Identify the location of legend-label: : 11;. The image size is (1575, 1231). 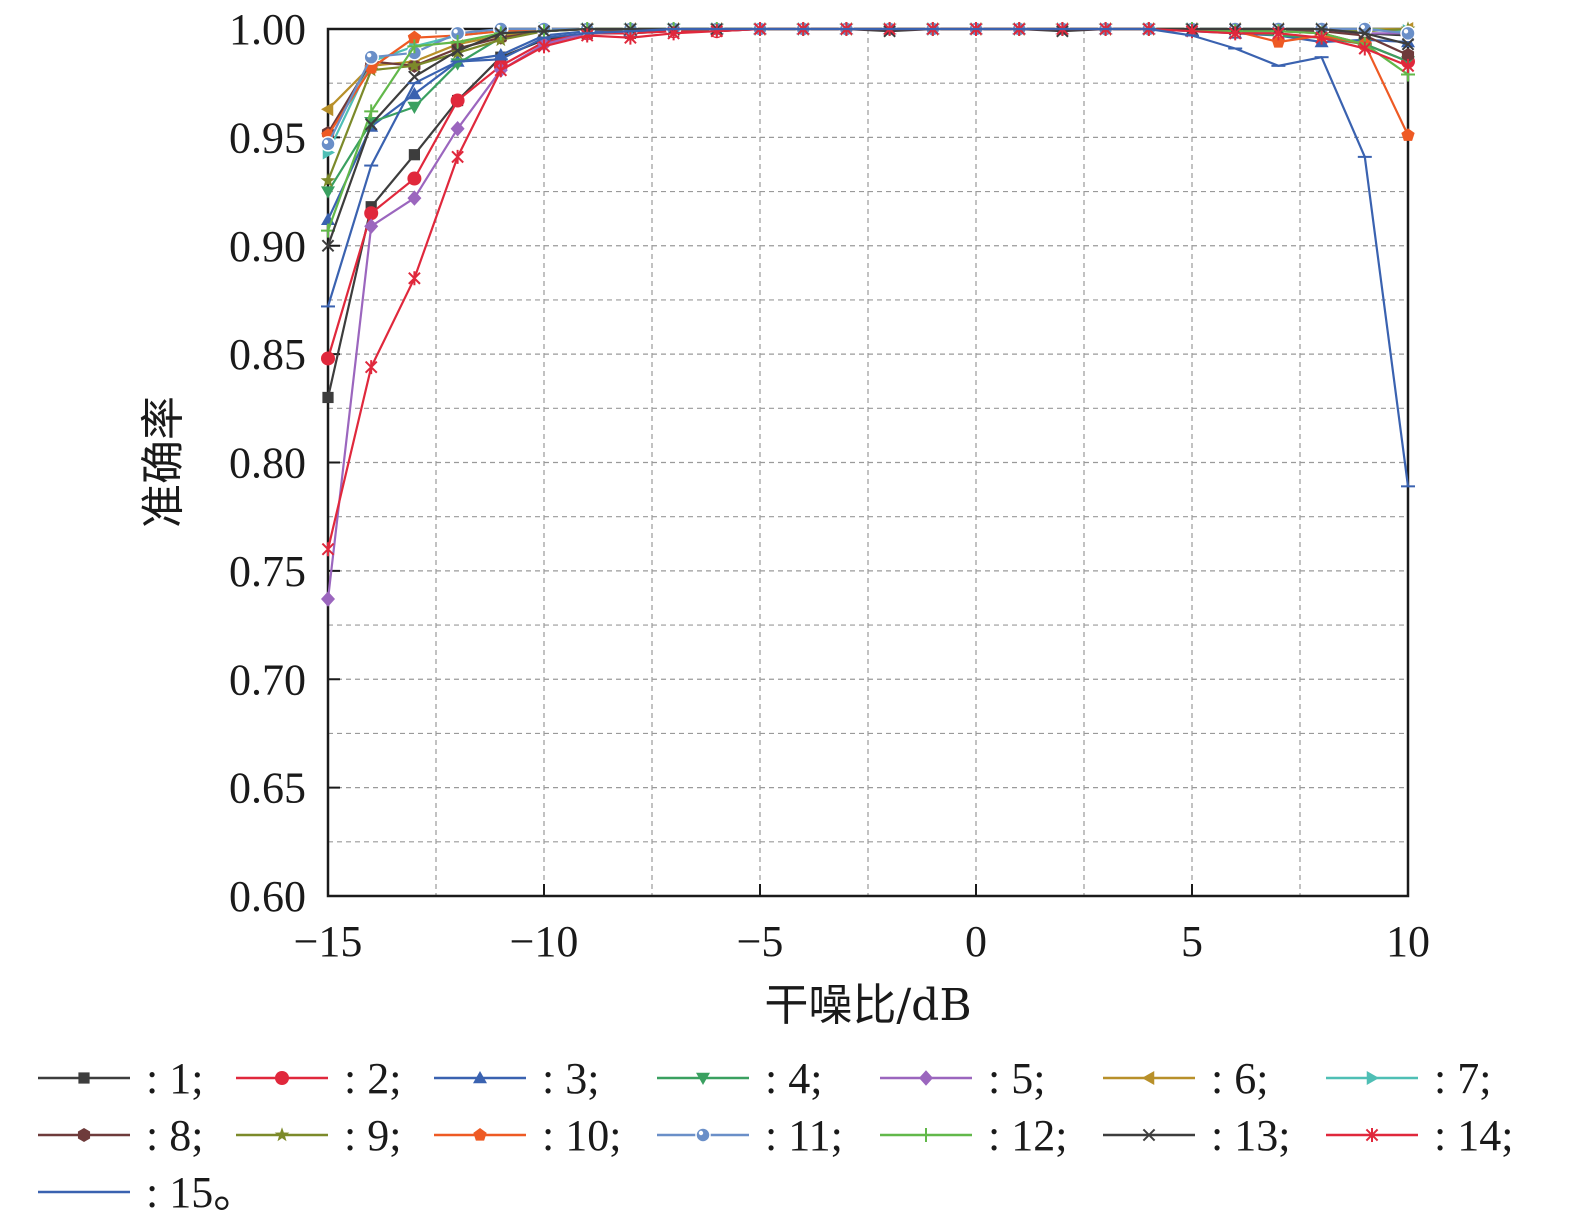
(804, 1135).